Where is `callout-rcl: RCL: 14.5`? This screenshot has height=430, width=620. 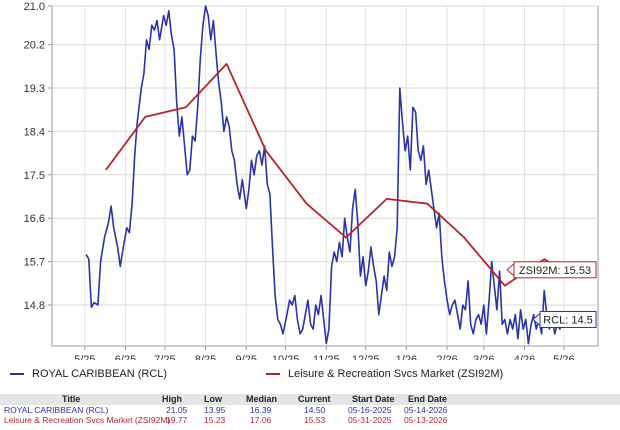
callout-rcl: RCL: 14.5 is located at coordinates (564, 319).